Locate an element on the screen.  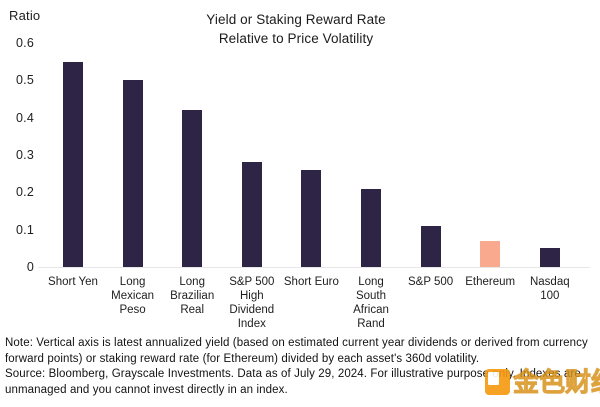
x-tick-label: Long Brazilian Real is located at coordinates (192, 296).